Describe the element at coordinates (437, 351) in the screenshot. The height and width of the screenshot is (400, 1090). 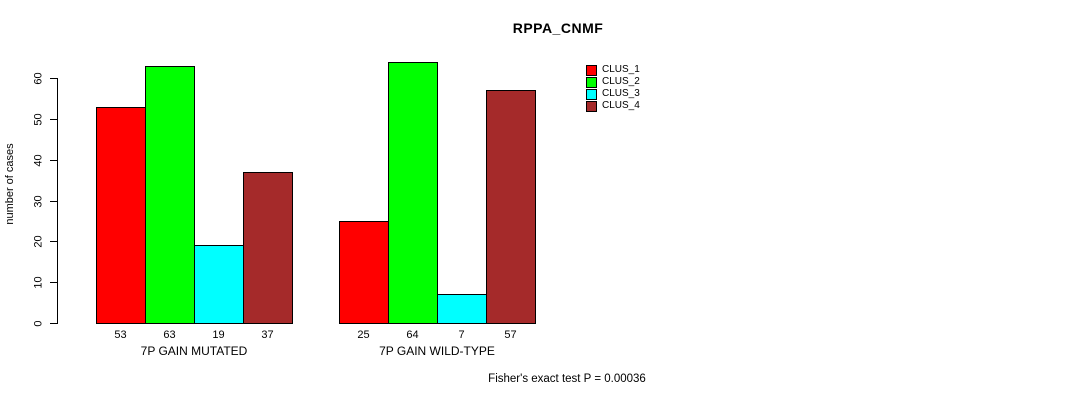
I see `x-category-label: 7P GAIN WILD-TYPE` at that location.